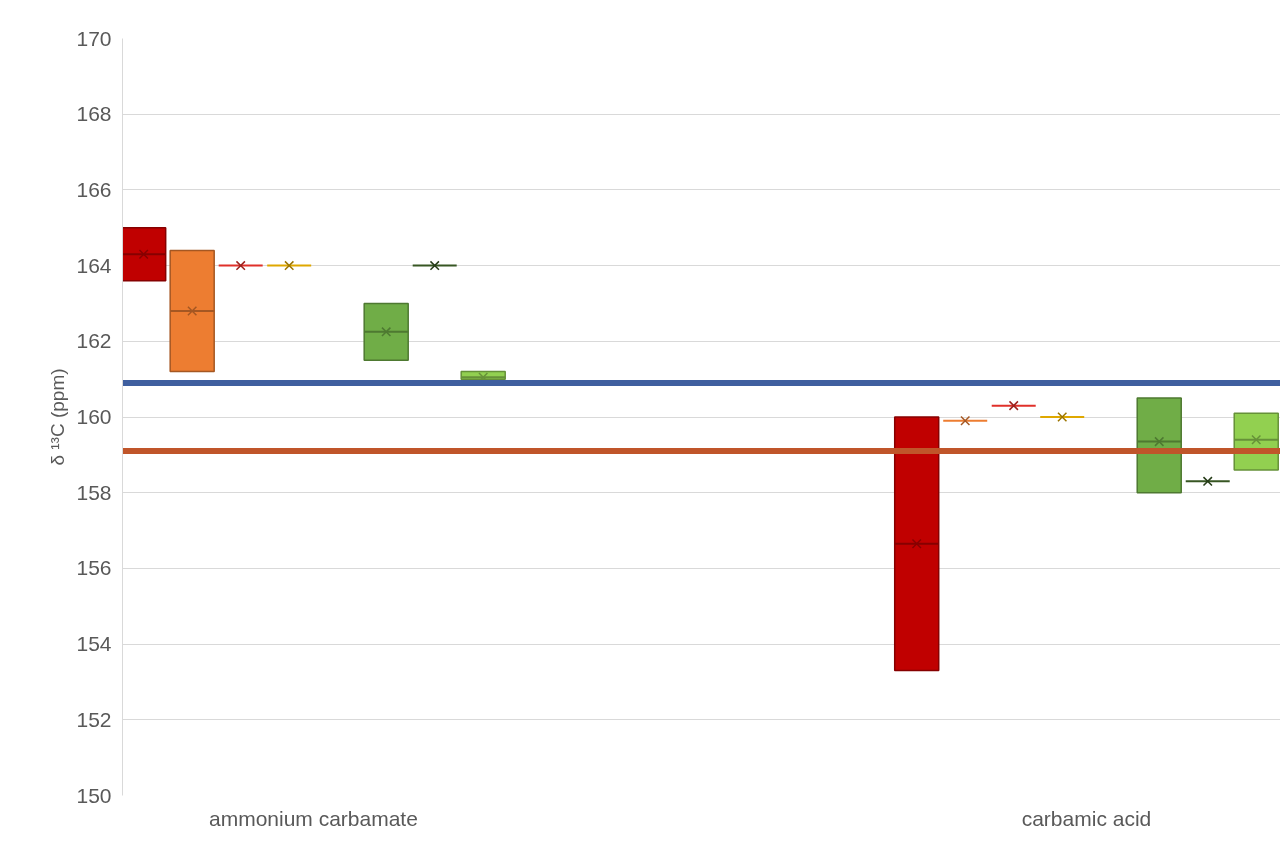  I want to click on x-tick-label: ammonium carbamate, so click(313, 818).